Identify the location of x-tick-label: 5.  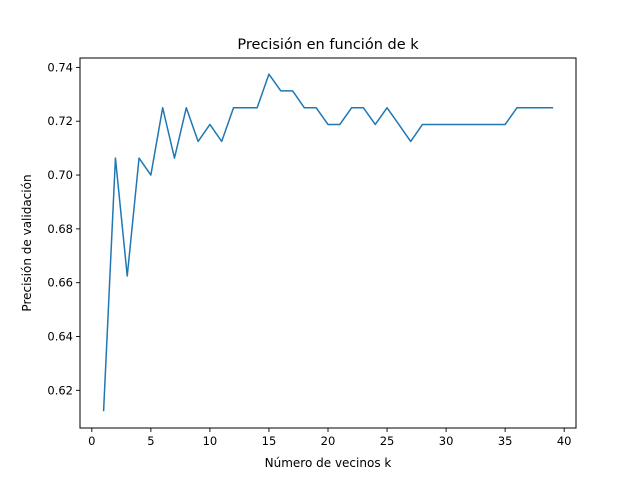
(150, 441).